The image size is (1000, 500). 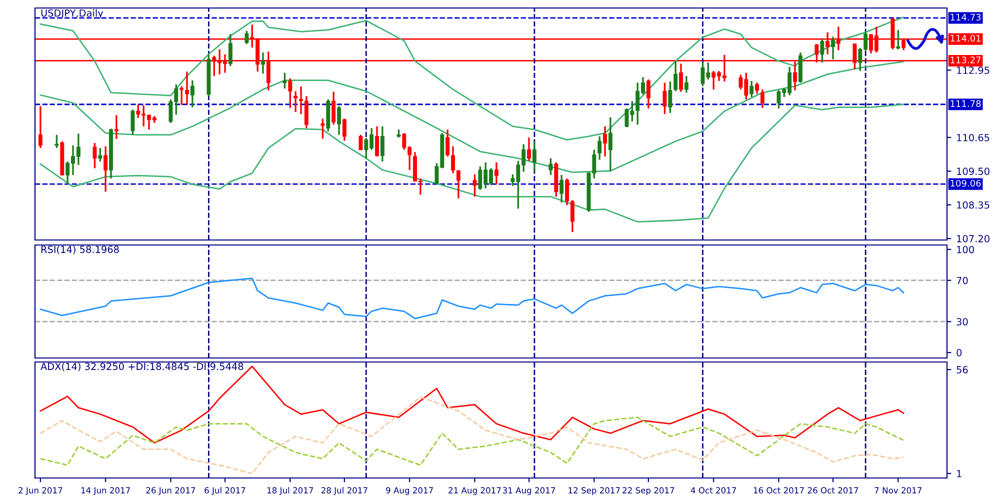 What do you see at coordinates (713, 490) in the screenshot?
I see `x-tick-label: 4 Oct 2017` at bounding box center [713, 490].